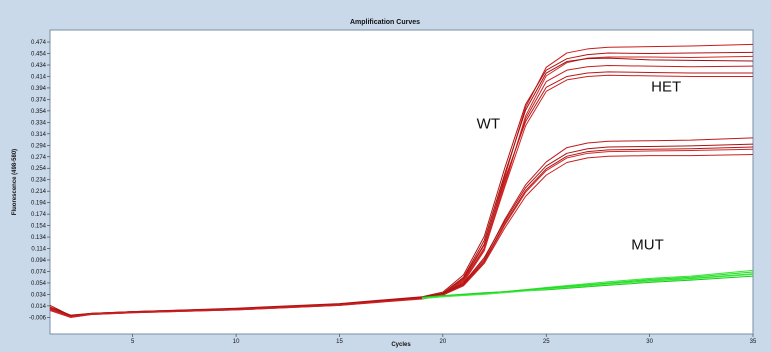  What do you see at coordinates (39, 135) in the screenshot?
I see `y-tick-label: 0.314` at bounding box center [39, 135].